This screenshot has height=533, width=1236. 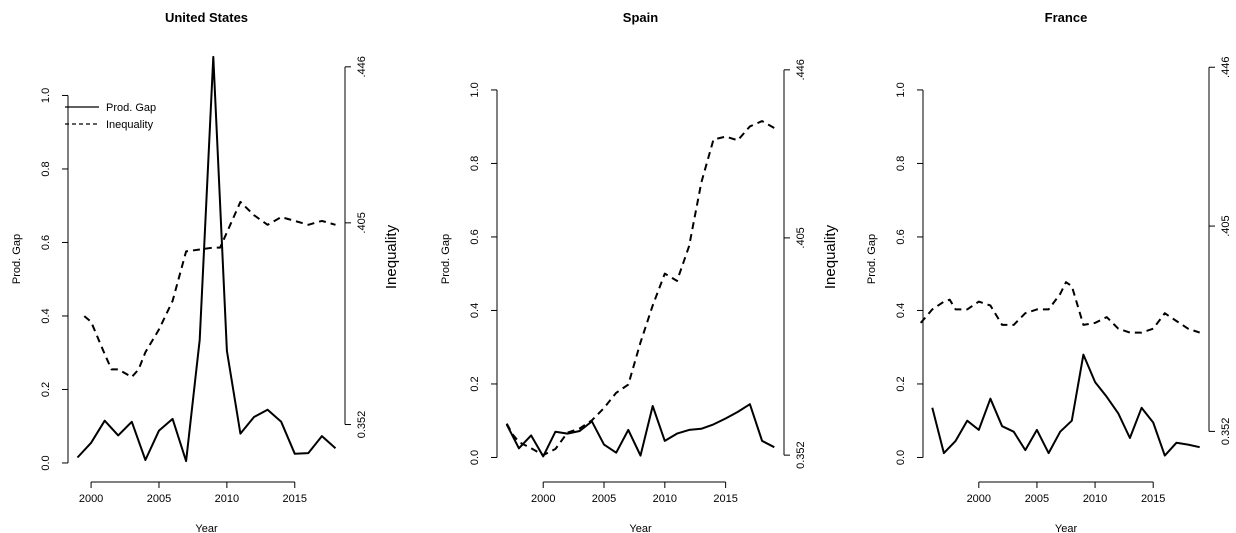 What do you see at coordinates (130, 125) in the screenshot?
I see `legend-label: Inequality` at bounding box center [130, 125].